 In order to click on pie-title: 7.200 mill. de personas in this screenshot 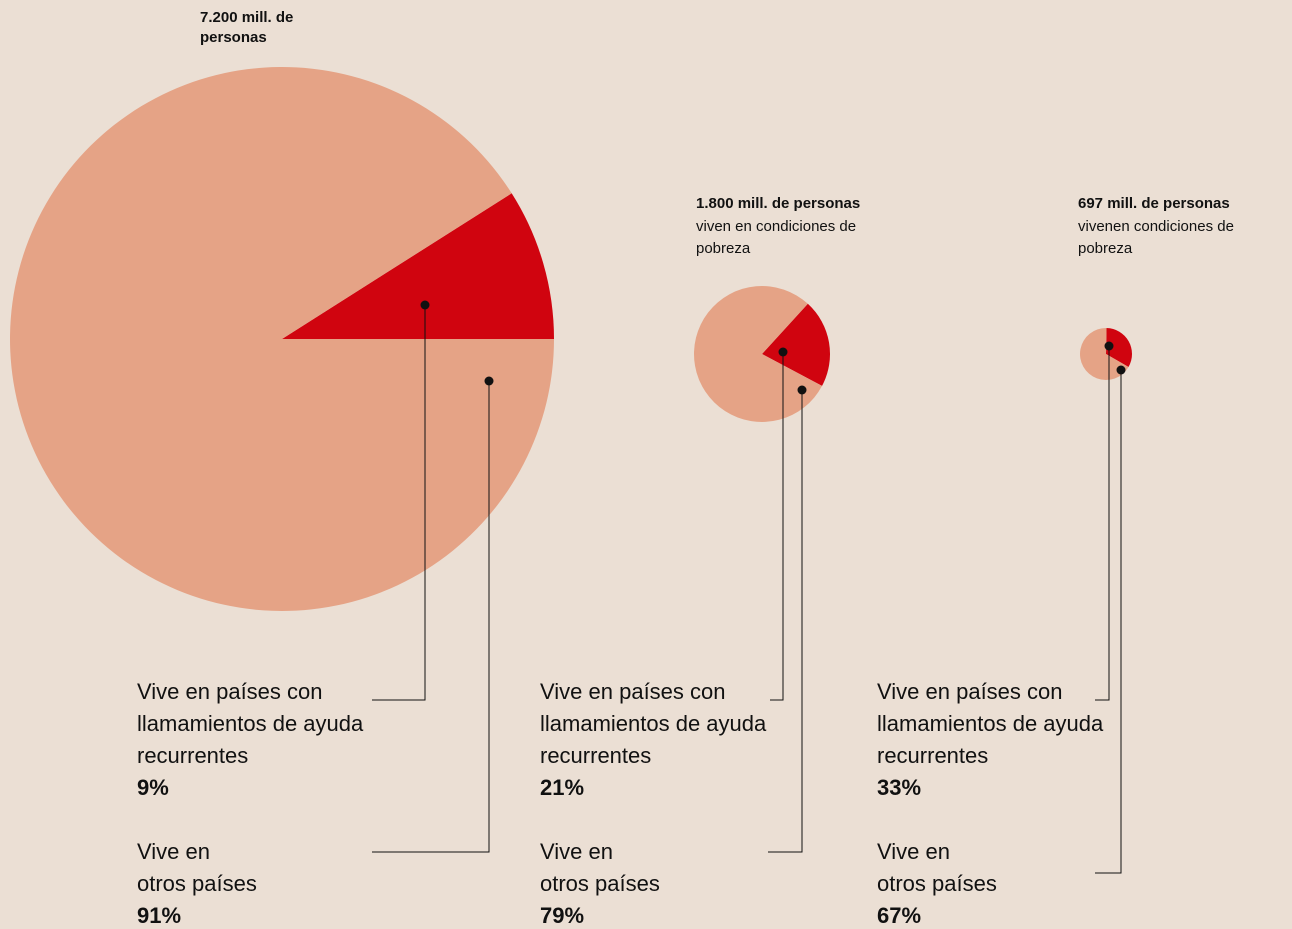, I will do `click(247, 27)`.